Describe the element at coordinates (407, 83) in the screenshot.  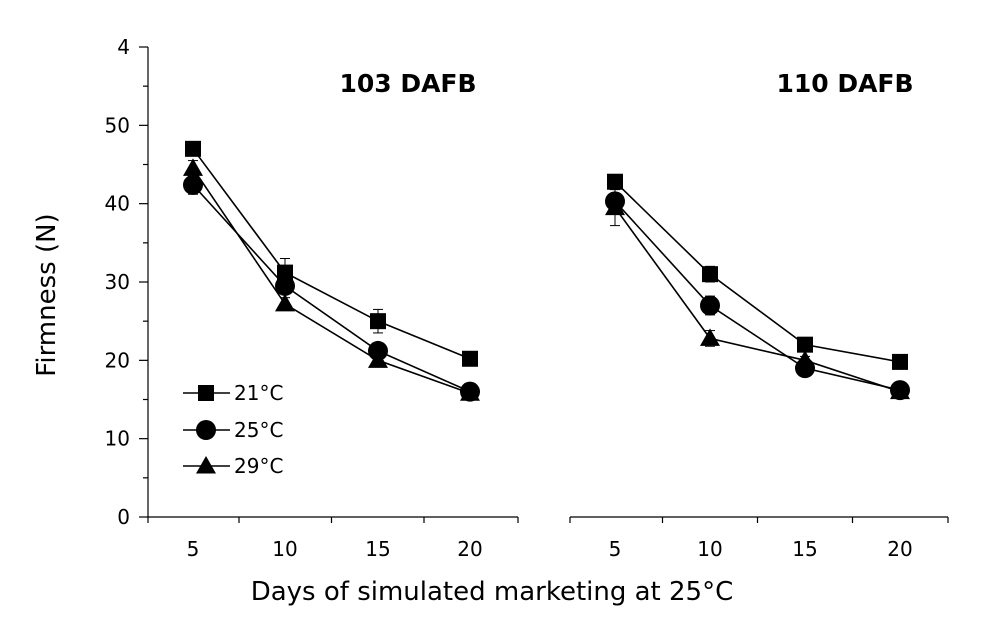
I see `panel-title-1: 103 DAFB` at that location.